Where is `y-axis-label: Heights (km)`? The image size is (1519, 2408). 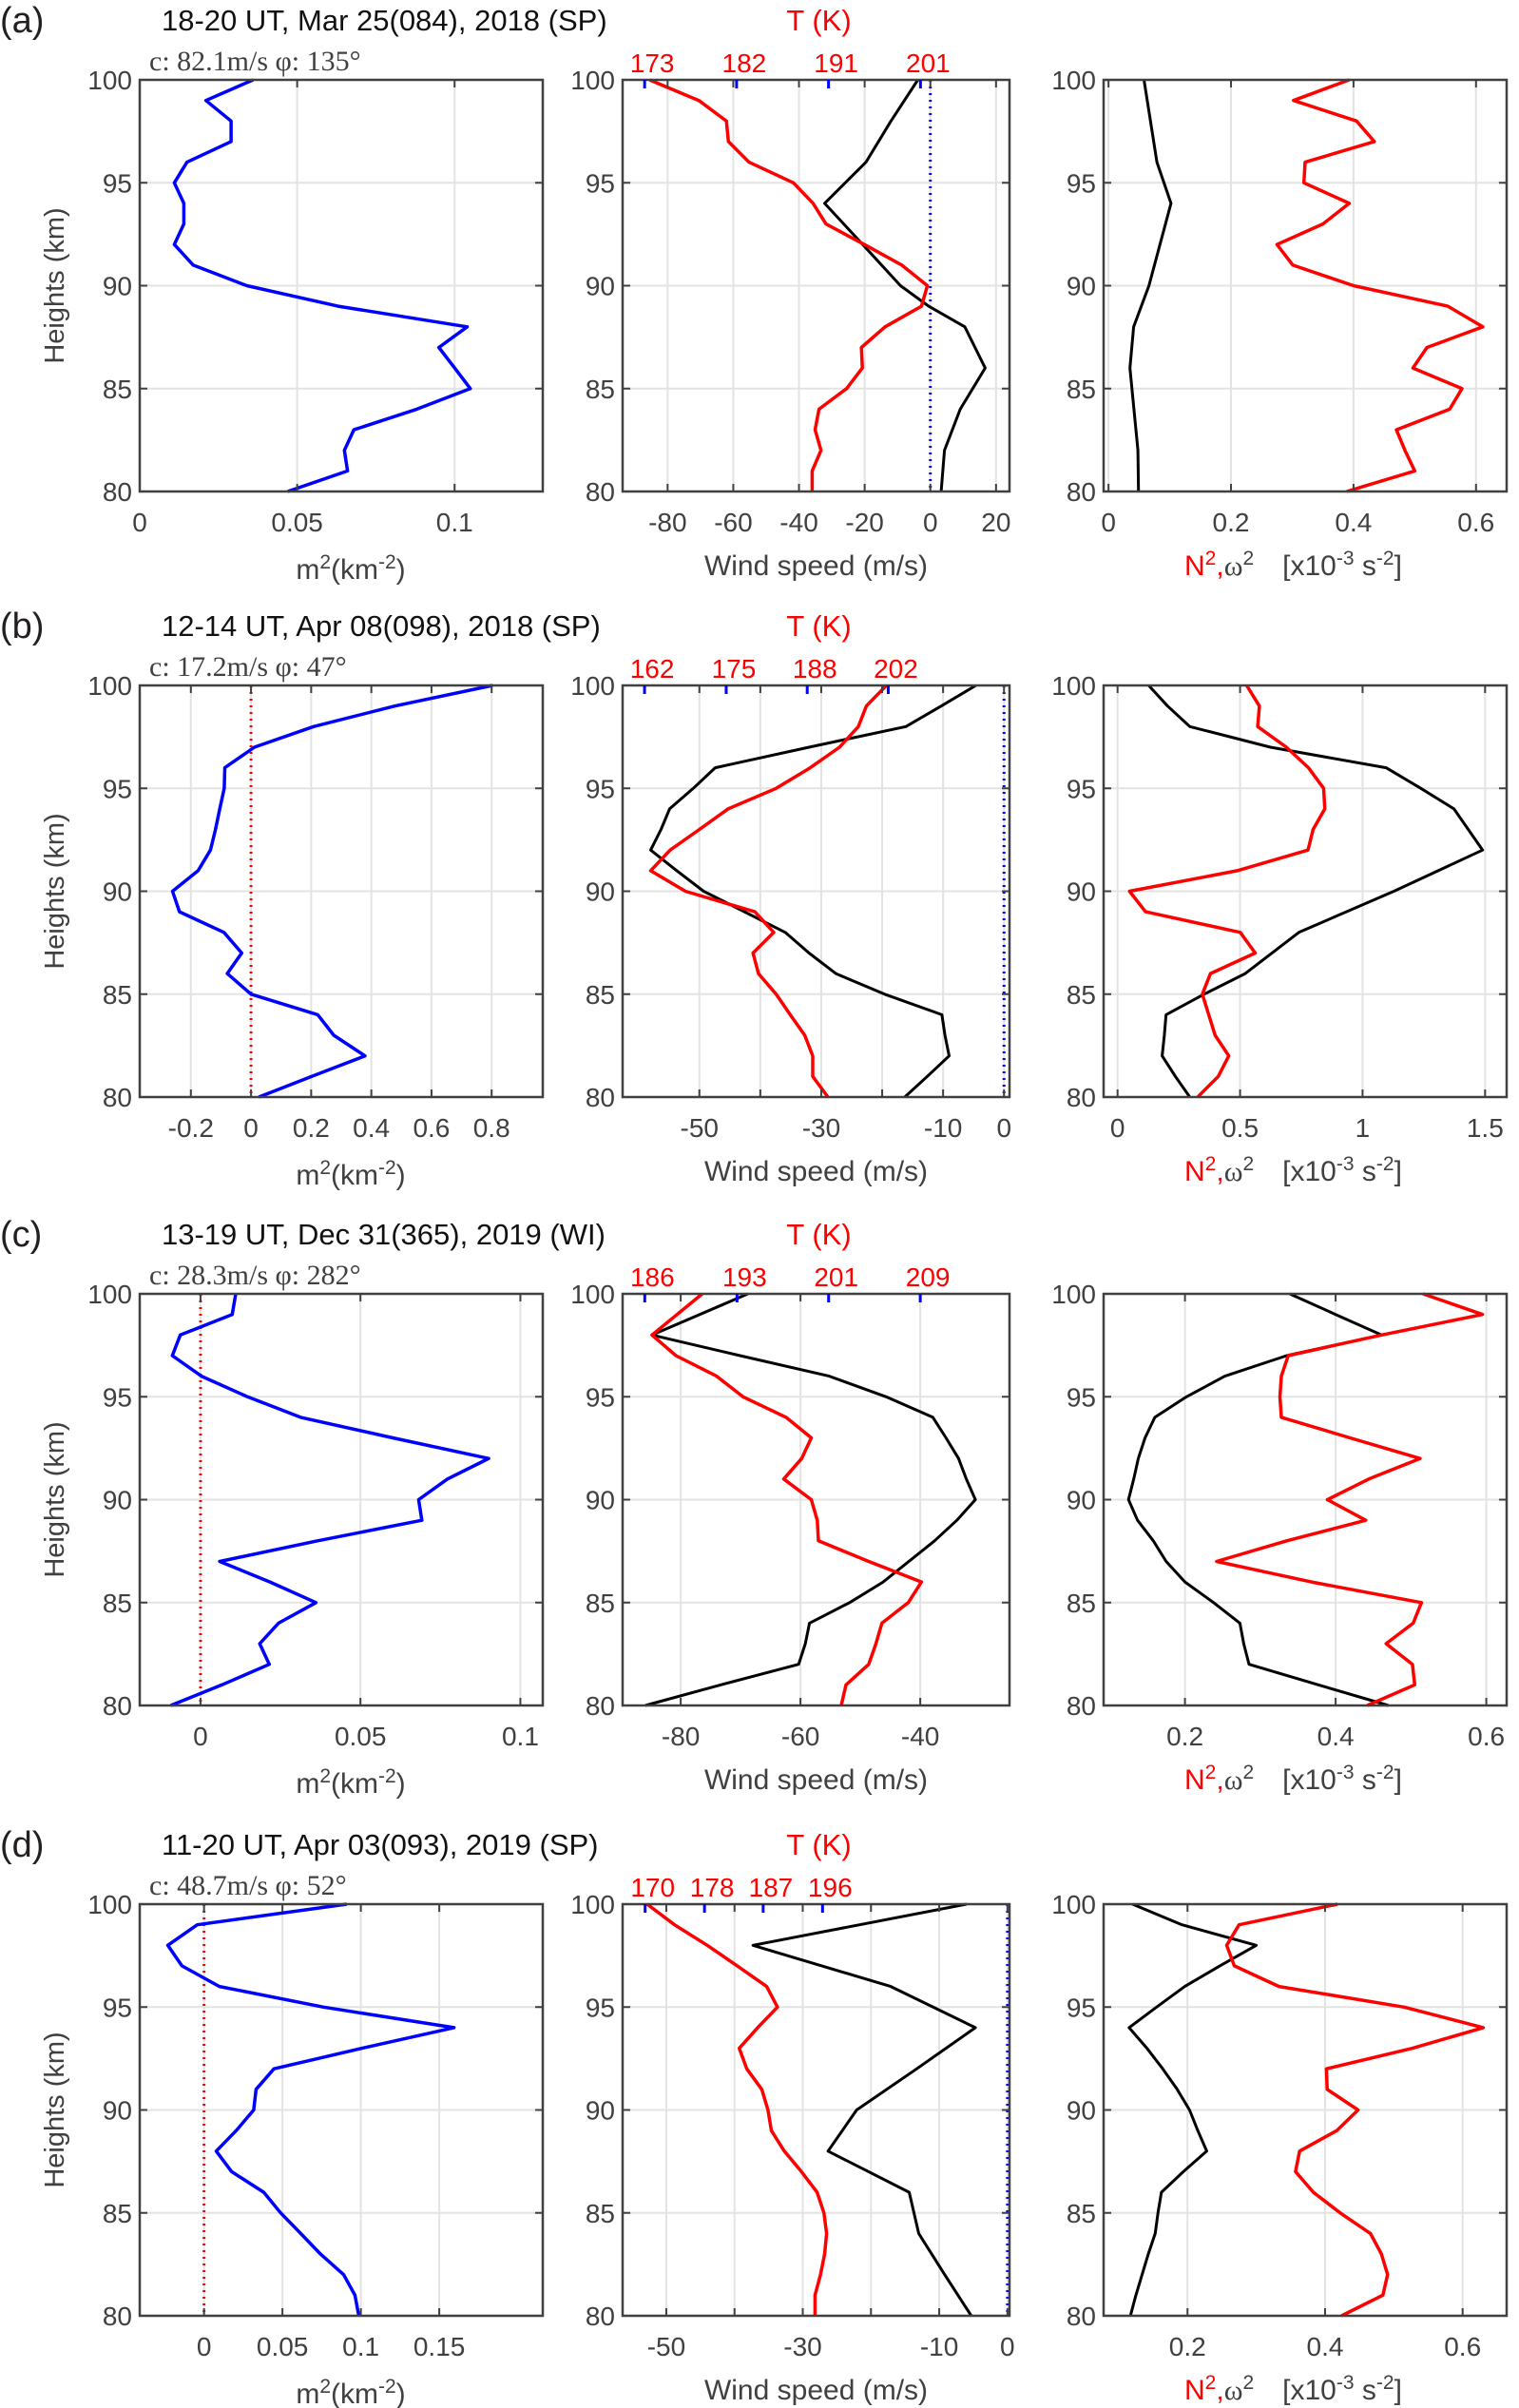 y-axis-label: Heights (km) is located at coordinates (55, 285).